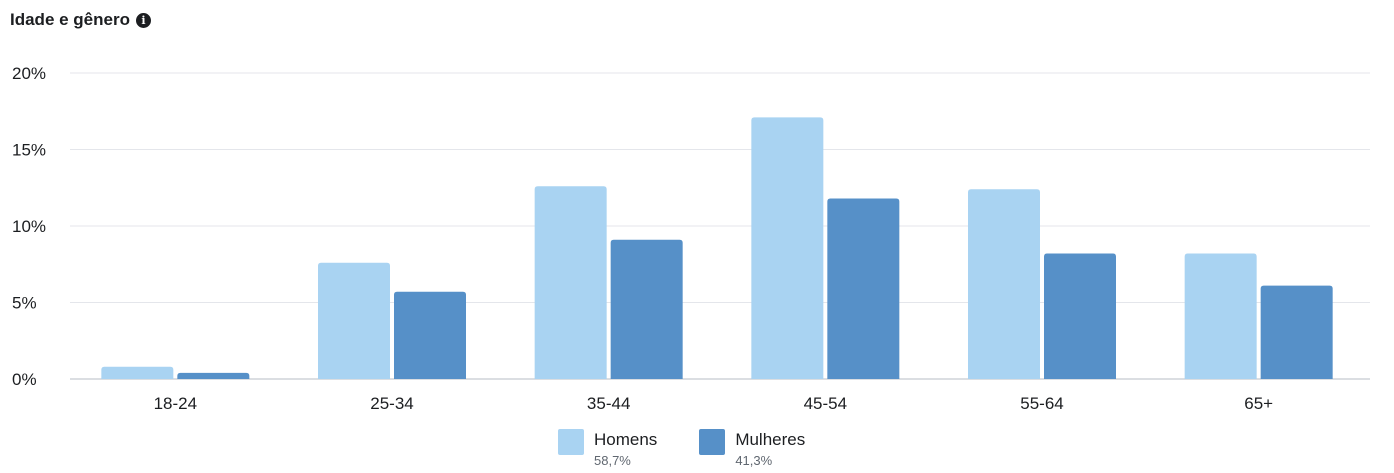 This screenshot has height=473, width=1394. Describe the element at coordinates (712, 442) in the screenshot. I see `legend-swatch-mulheres` at that location.